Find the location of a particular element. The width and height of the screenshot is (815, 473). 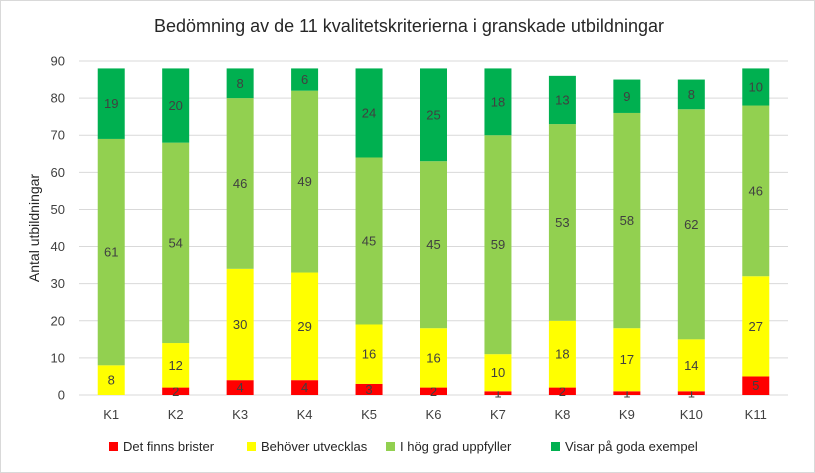

y-tick-label: 50 is located at coordinates (58, 209).